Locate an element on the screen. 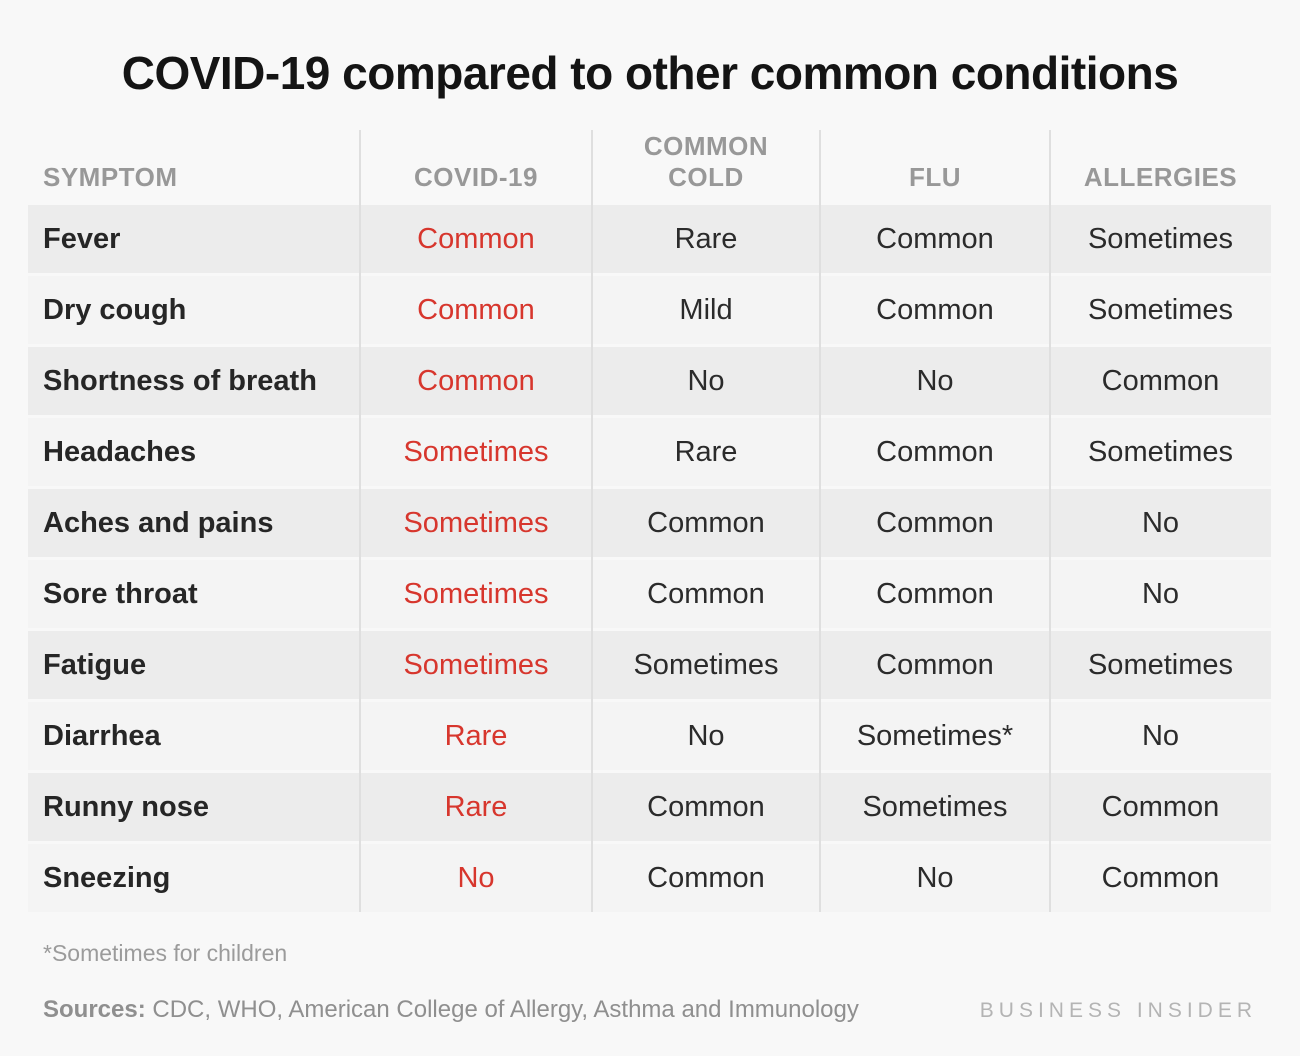 The width and height of the screenshot is (1300, 1056). table-row: Fatigue Sometimes Sometimes Common Sometimes is located at coordinates (649, 665).